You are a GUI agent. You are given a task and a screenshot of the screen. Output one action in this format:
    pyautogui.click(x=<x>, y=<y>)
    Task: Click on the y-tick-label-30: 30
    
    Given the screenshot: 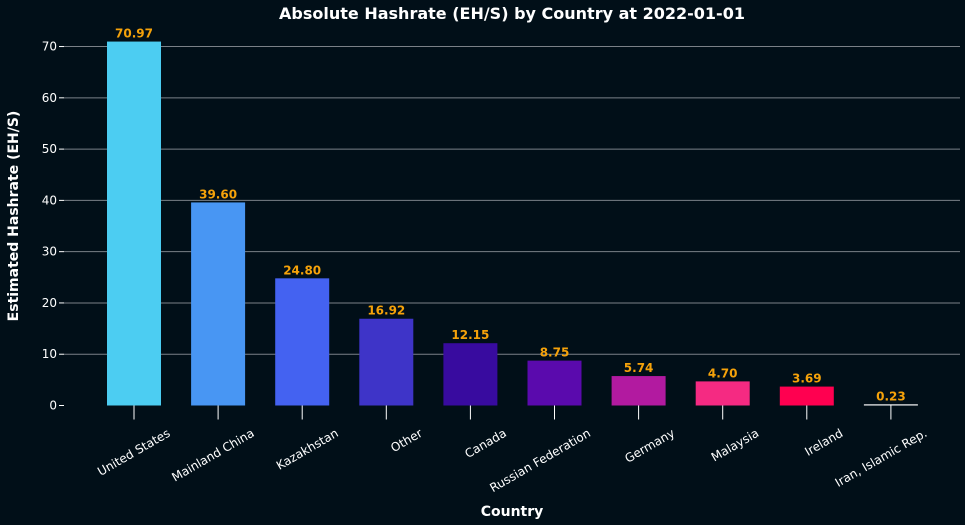 What is the action you would take?
    pyautogui.click(x=49, y=252)
    